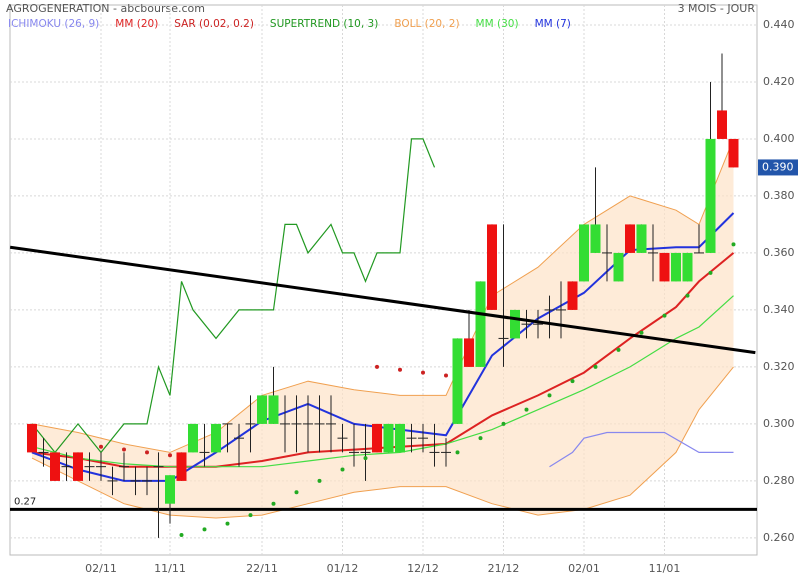  What do you see at coordinates (779, 537) in the screenshot?
I see `y-tick-label: 0.260` at bounding box center [779, 537].